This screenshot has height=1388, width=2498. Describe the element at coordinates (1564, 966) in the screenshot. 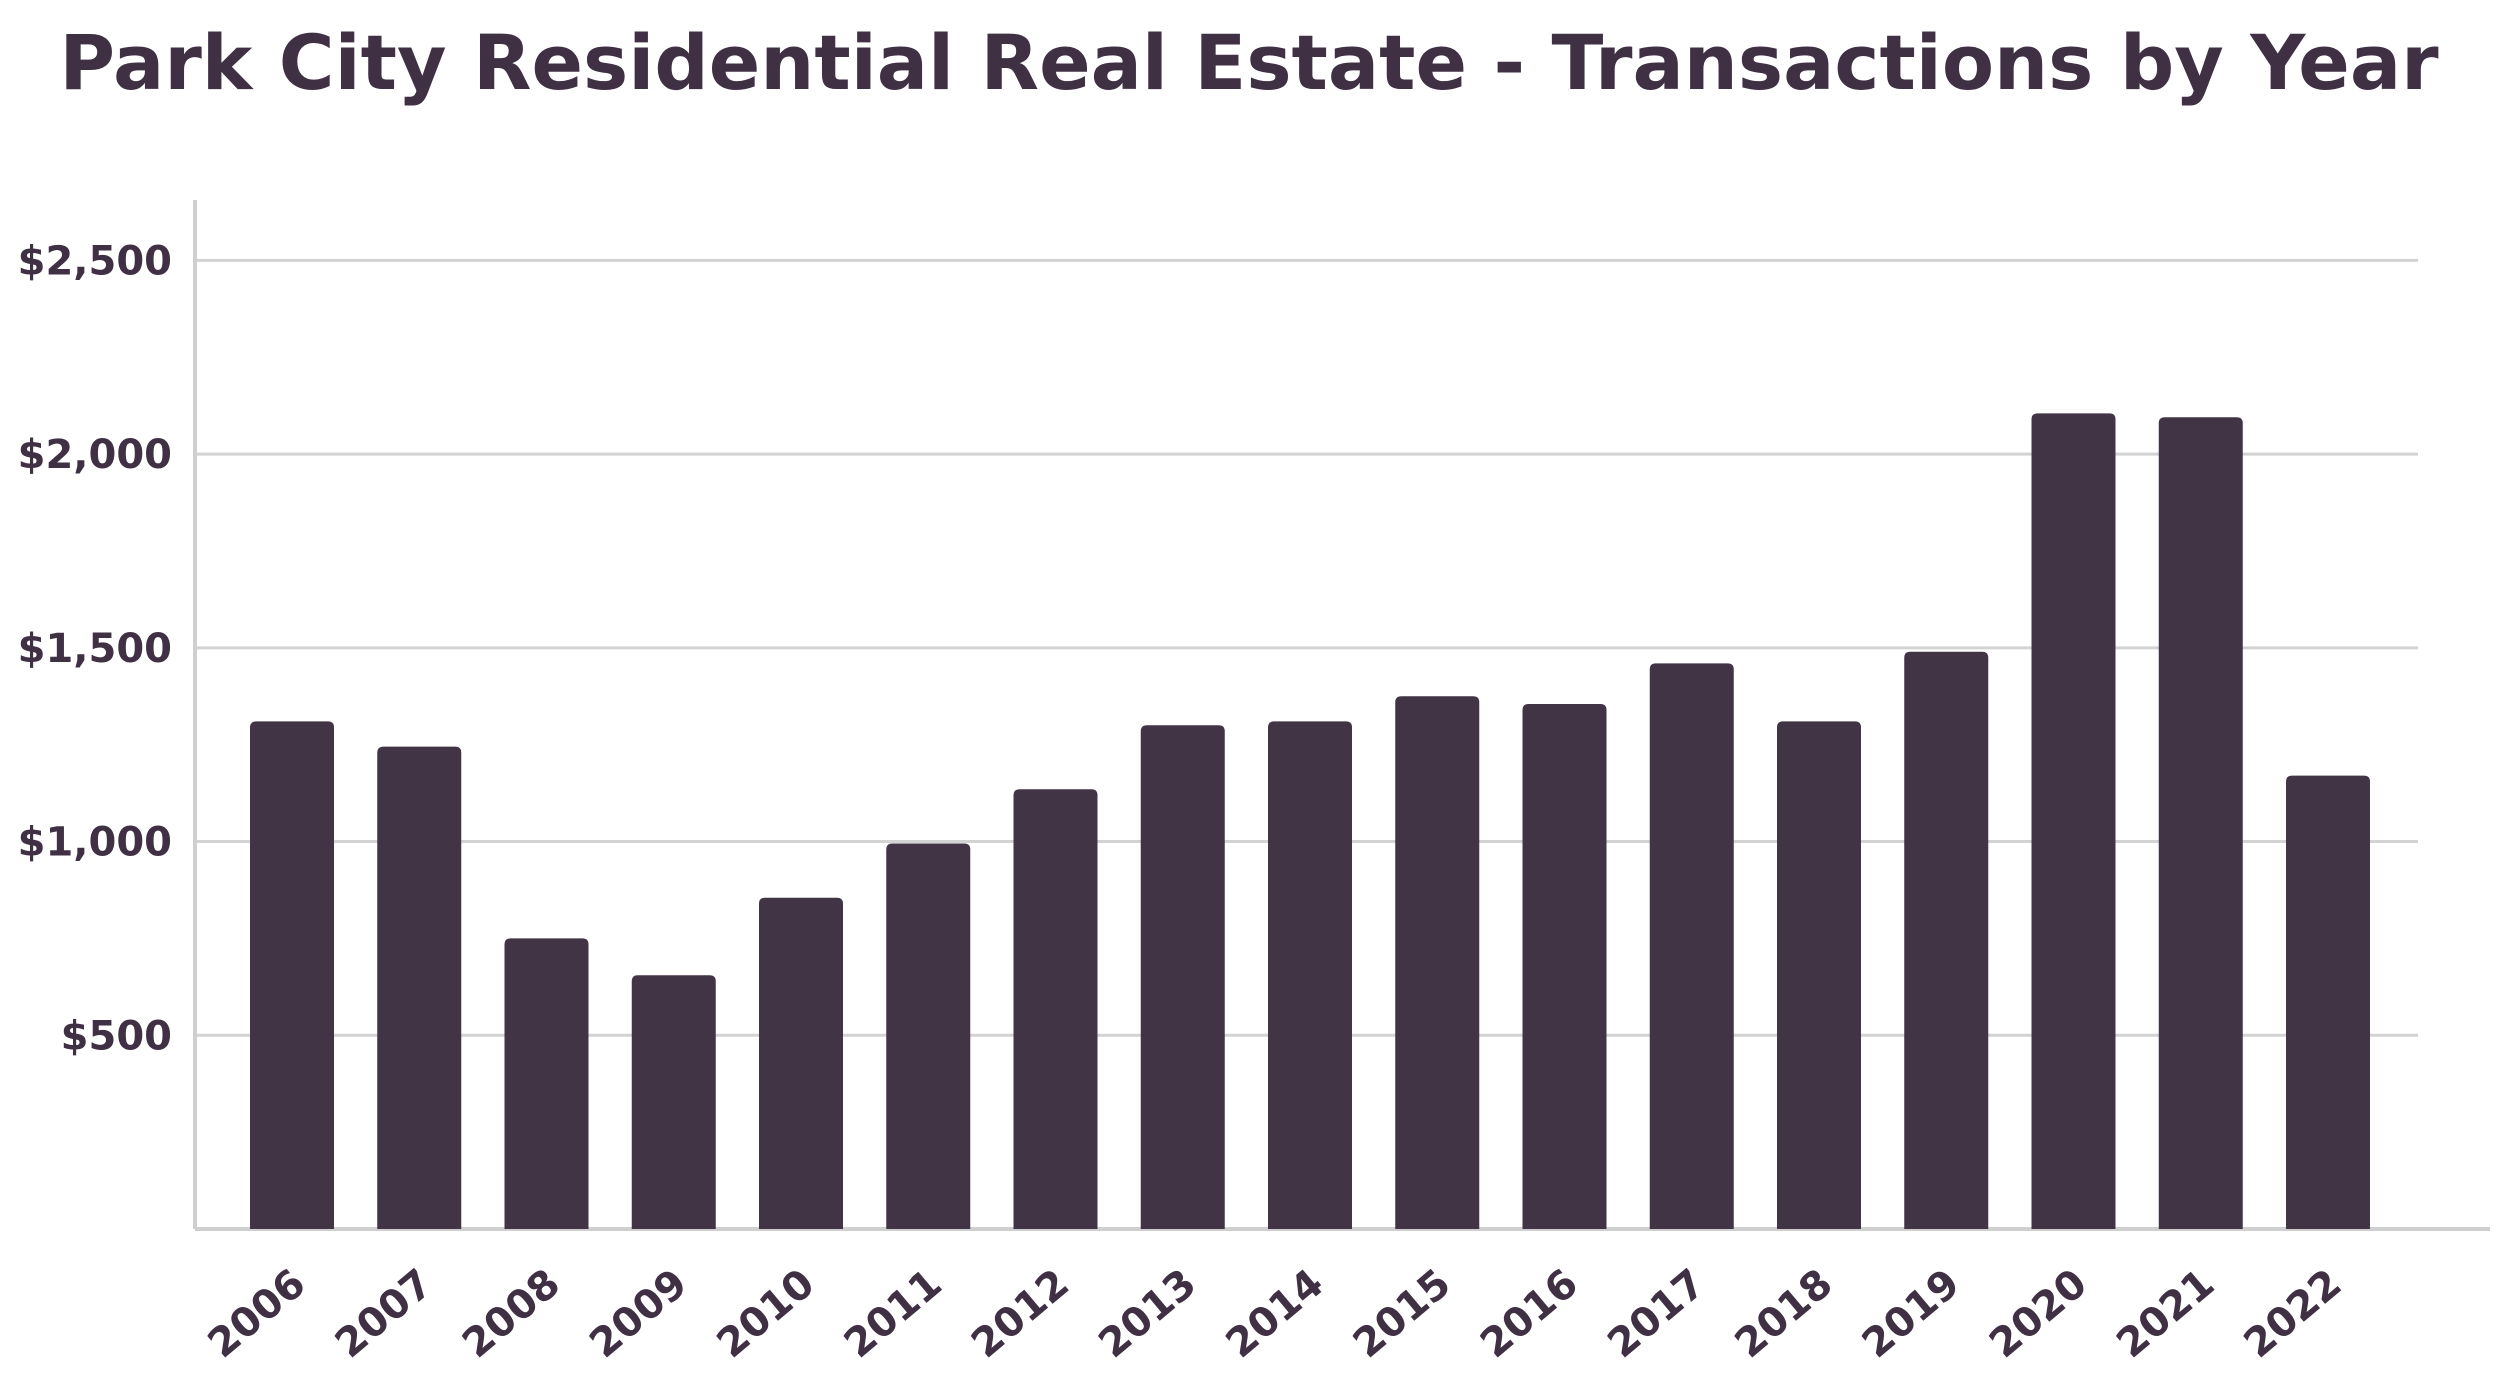

I see `bar-2016` at that location.